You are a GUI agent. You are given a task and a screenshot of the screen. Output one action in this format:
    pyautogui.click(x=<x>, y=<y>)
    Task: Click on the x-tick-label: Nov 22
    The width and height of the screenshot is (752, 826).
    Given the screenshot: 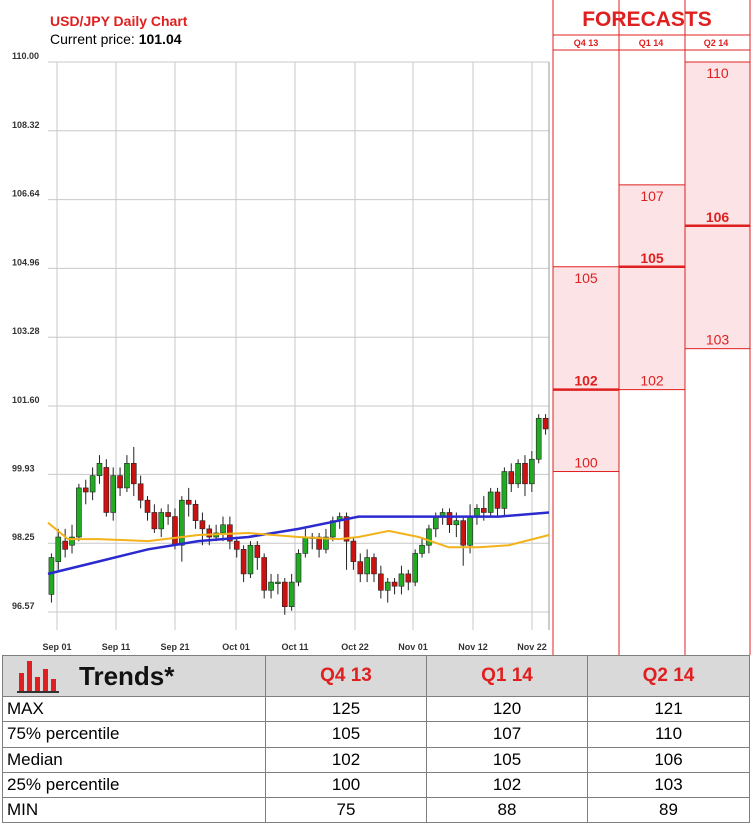 What is the action you would take?
    pyautogui.click(x=532, y=647)
    